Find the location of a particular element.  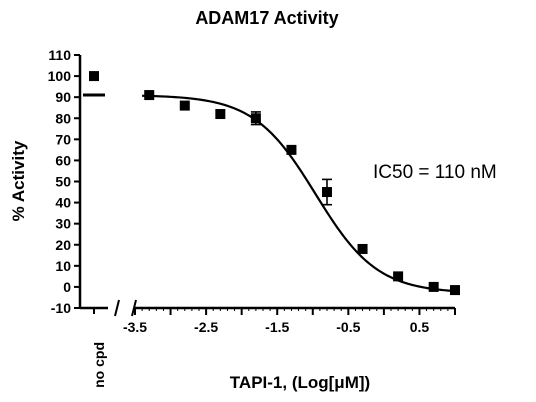

control-label: no cpd is located at coordinates (99, 365).